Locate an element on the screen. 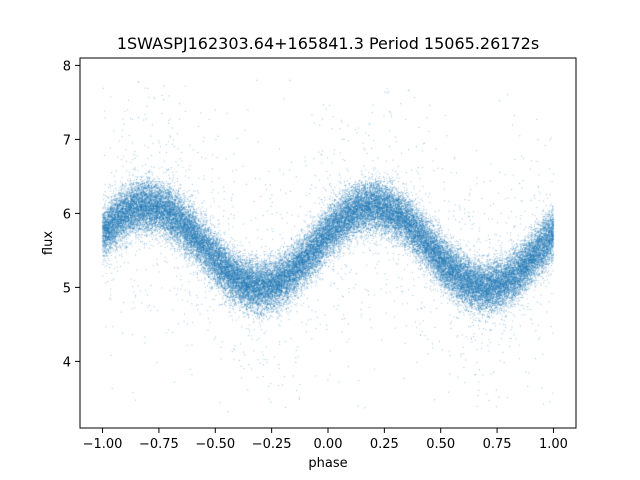 The image size is (640, 480). x-tick-label: 0.00 is located at coordinates (328, 444).